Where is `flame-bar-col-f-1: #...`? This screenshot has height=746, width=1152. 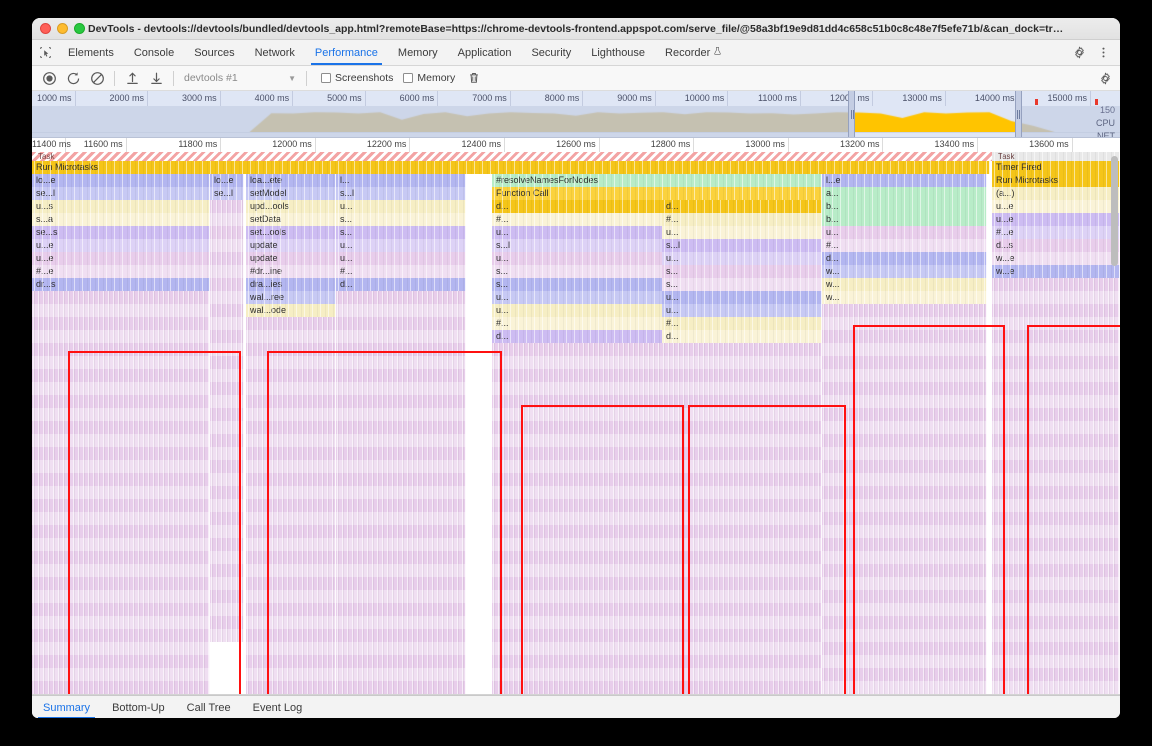 flame-bar-col-f-1: #... is located at coordinates (742, 219).